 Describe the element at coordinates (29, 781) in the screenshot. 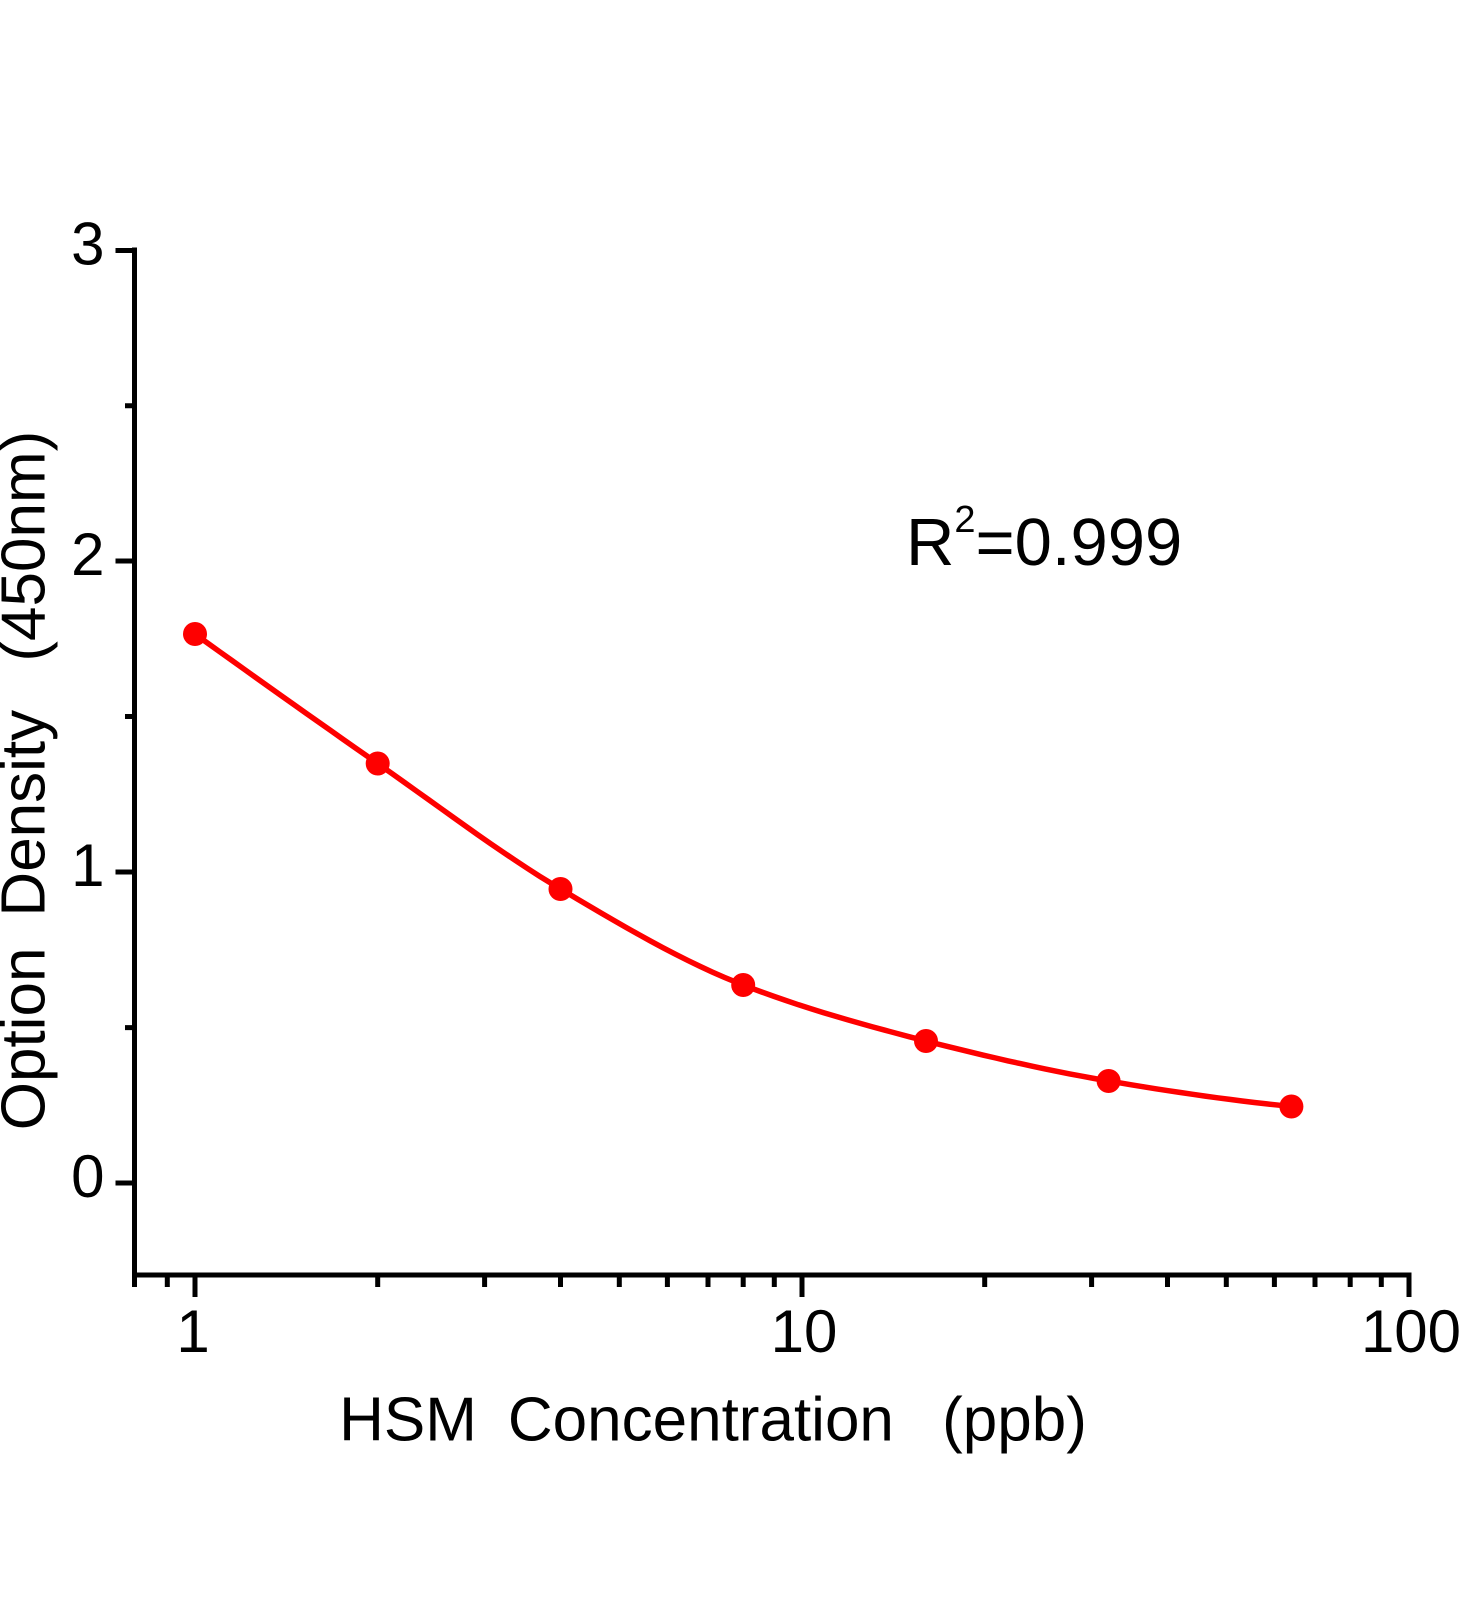

I see `svg-text: Option Density (450nm)` at that location.